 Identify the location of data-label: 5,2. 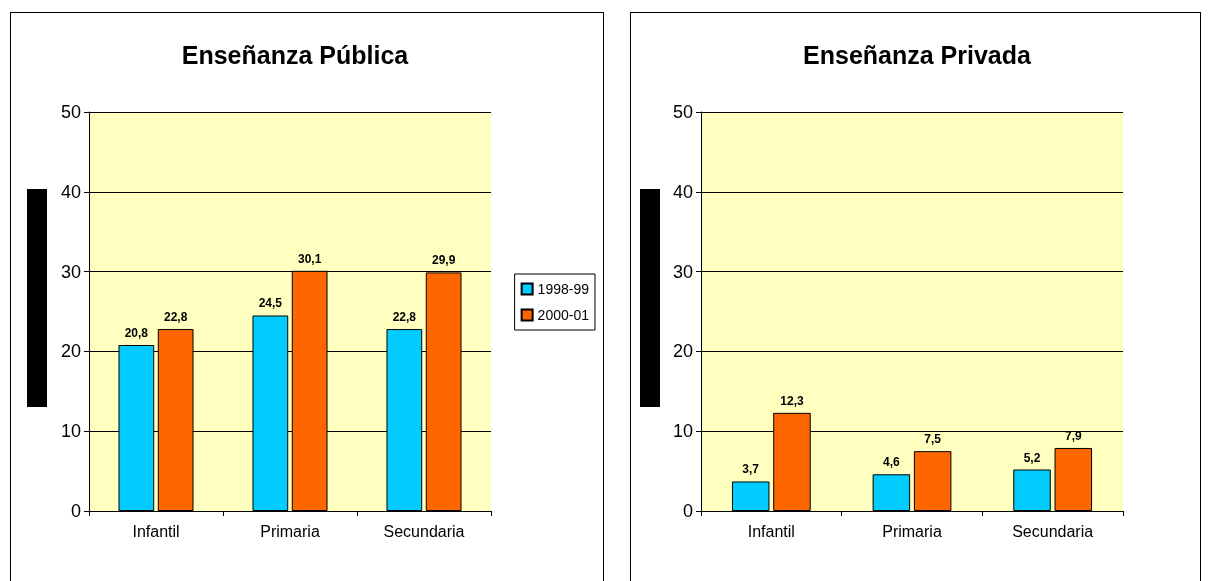
(1032, 457).